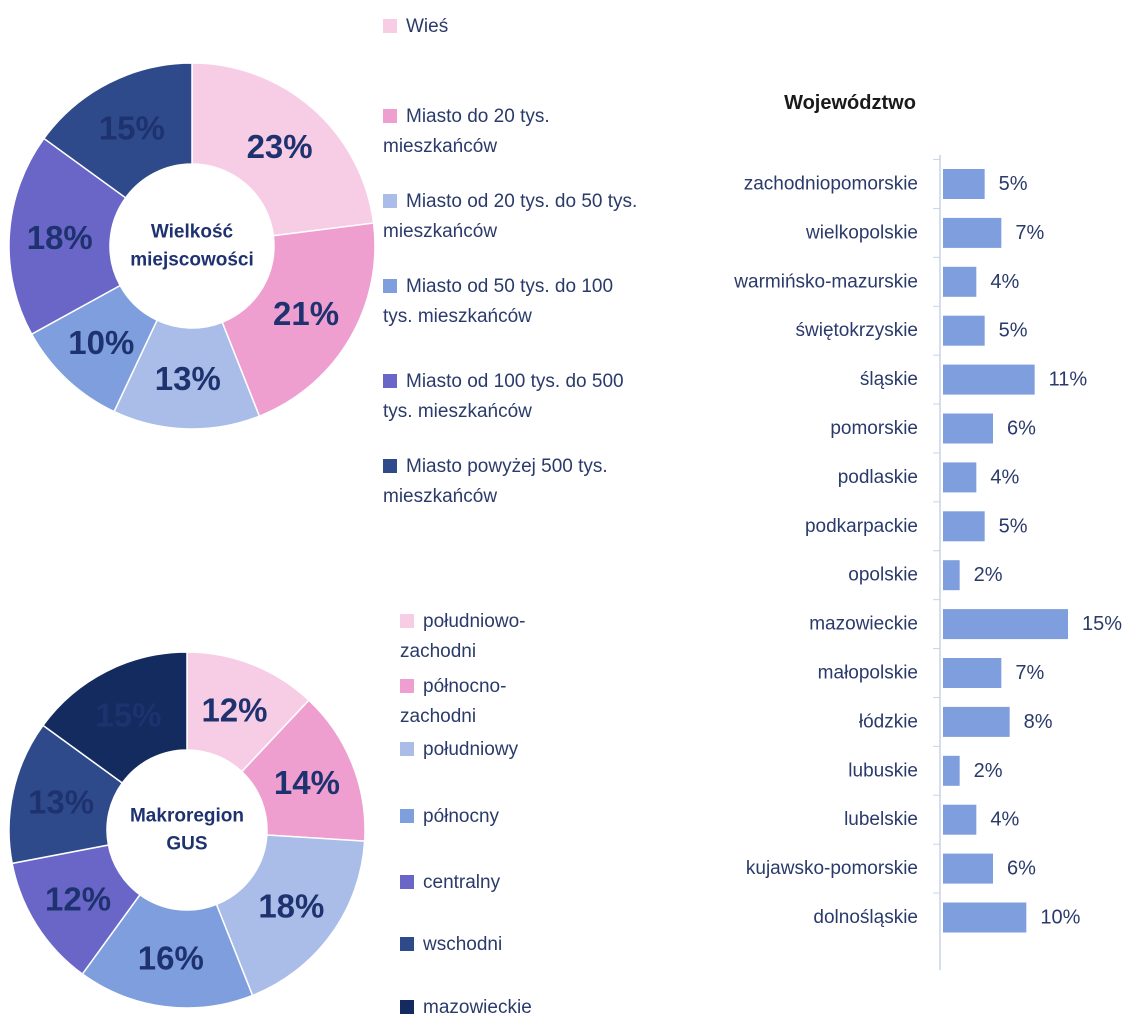  I want to click on category-label: lubelskie, so click(881, 819).